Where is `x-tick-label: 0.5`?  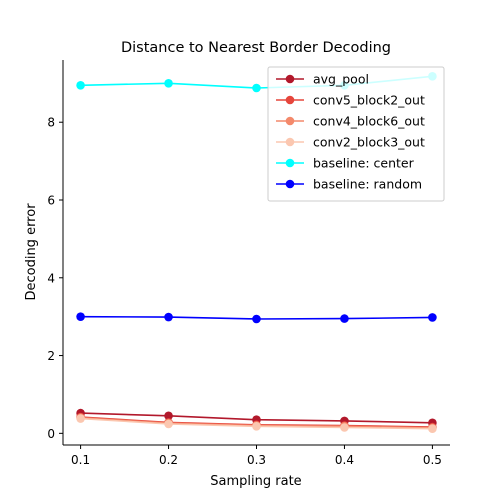 x-tick-label: 0.5 is located at coordinates (432, 460).